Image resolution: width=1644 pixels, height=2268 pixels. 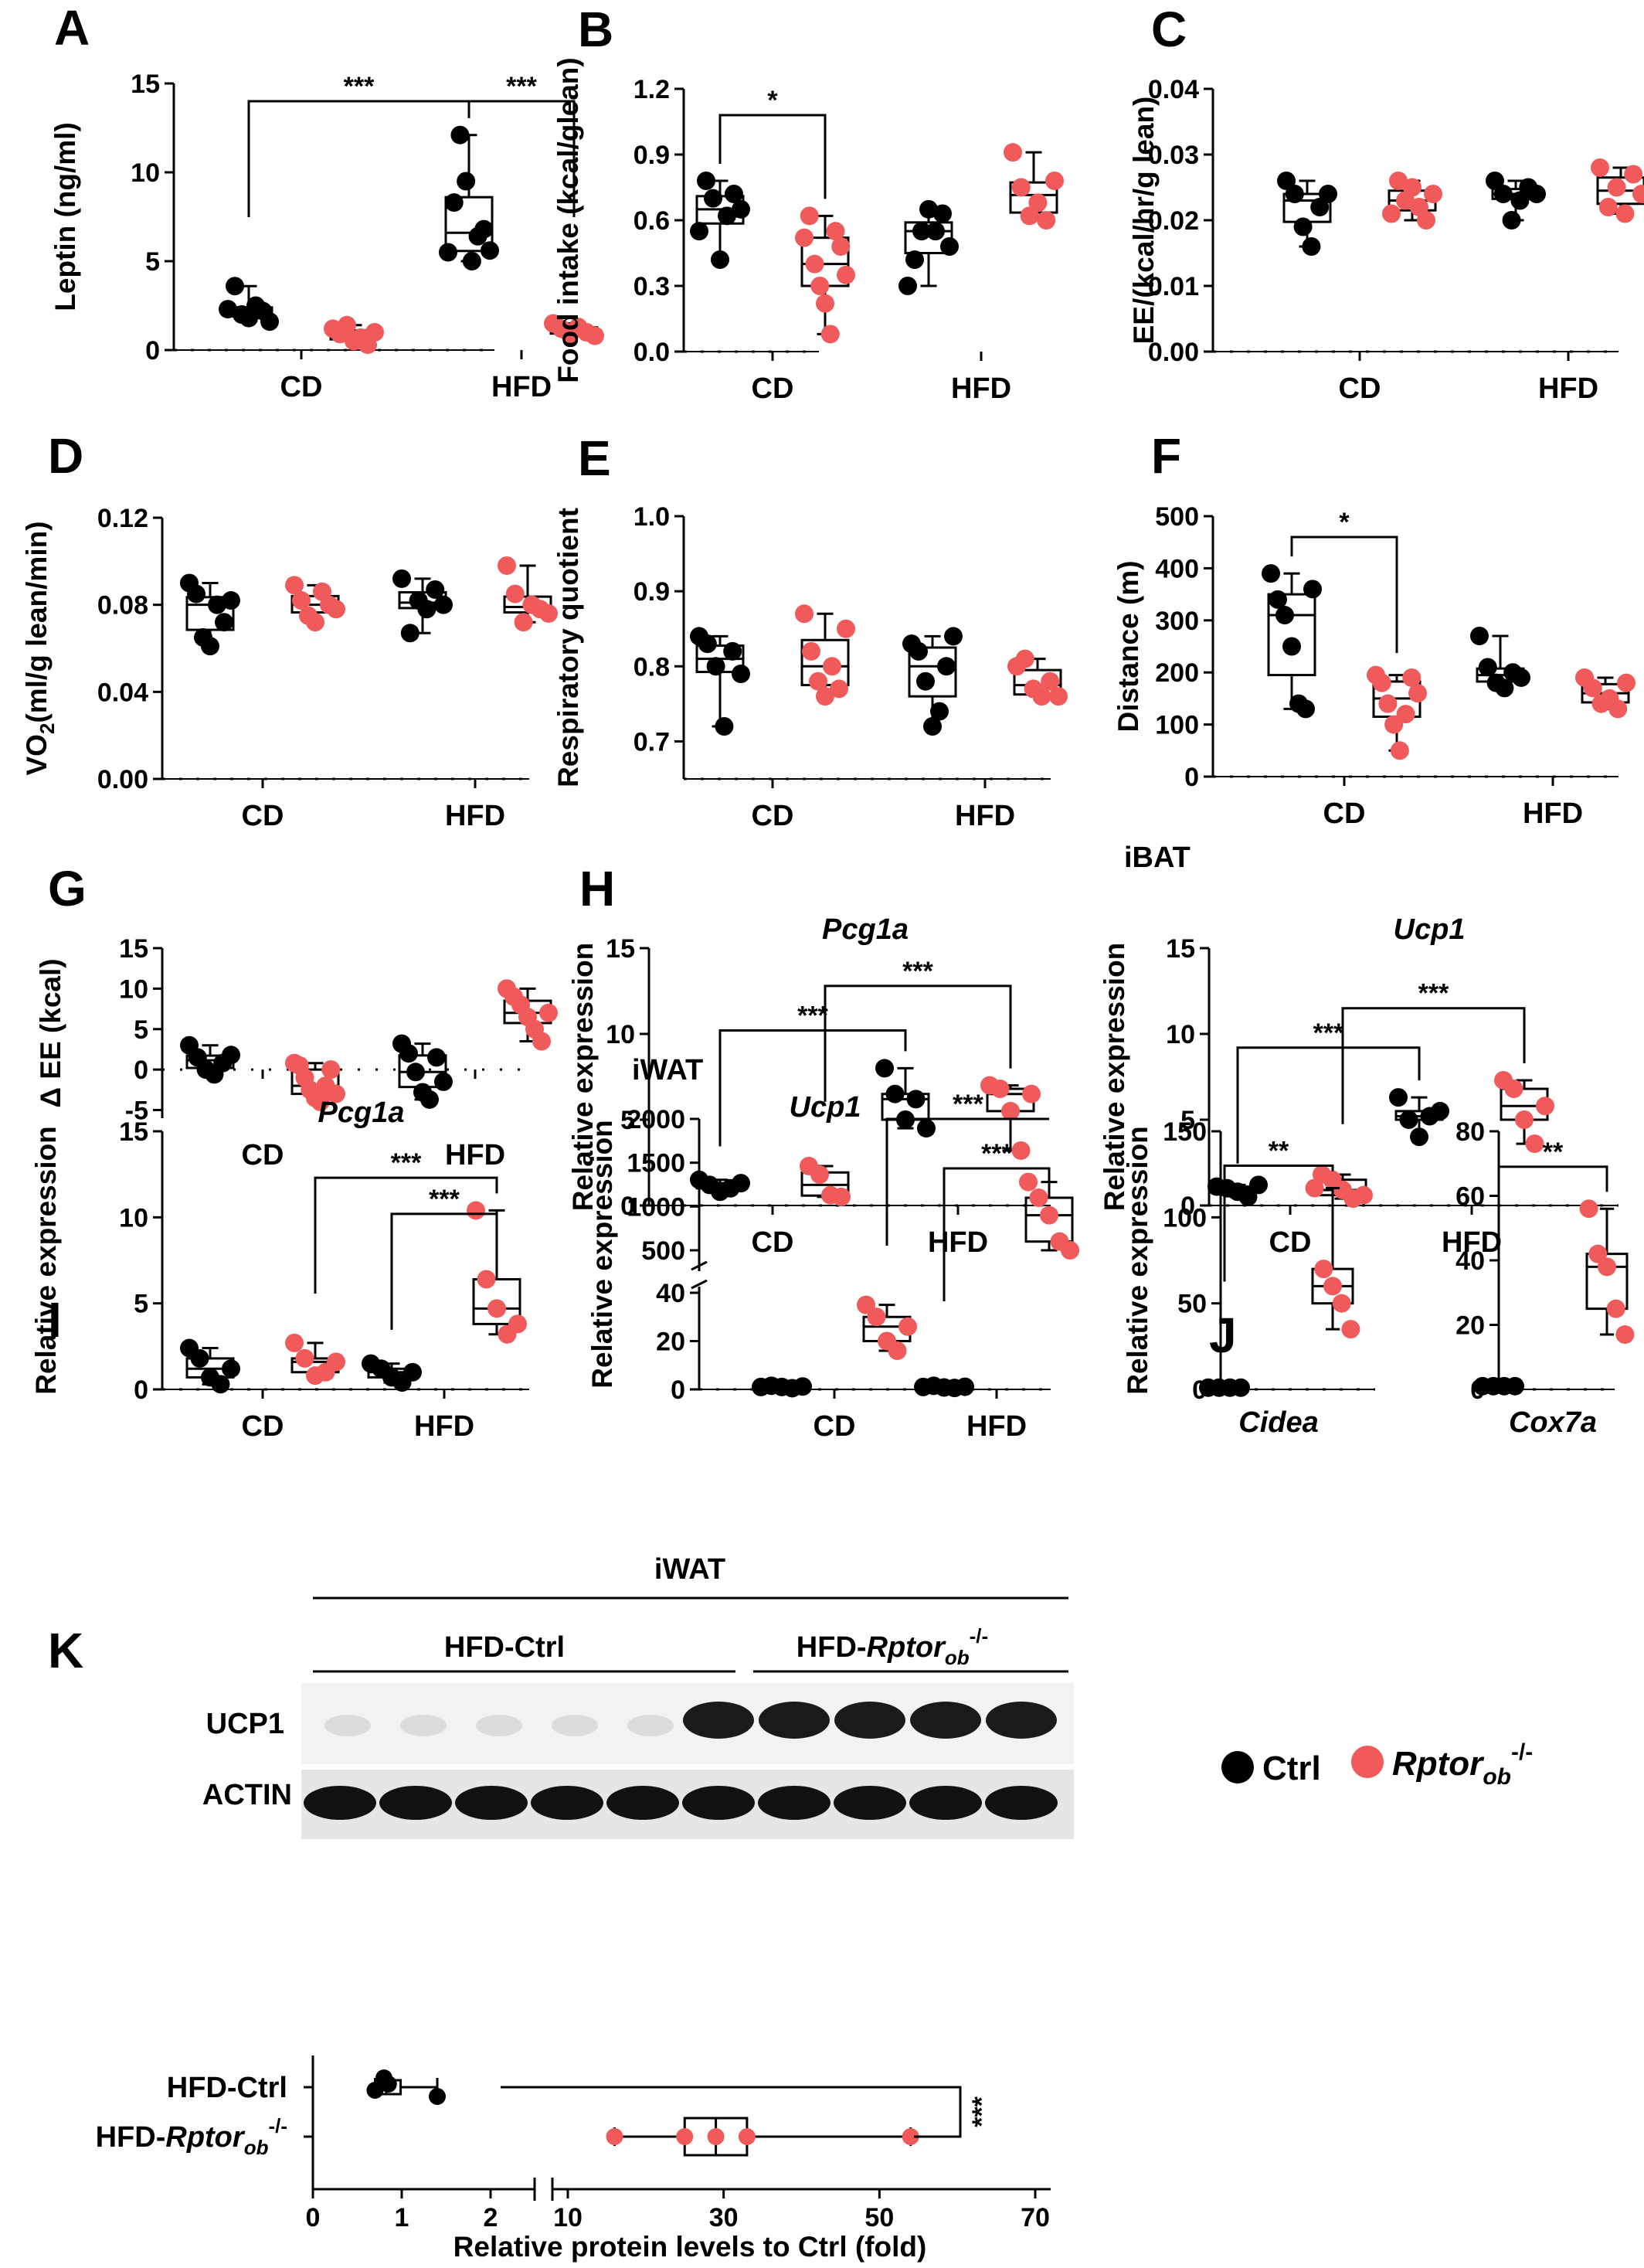 What do you see at coordinates (832, 1647) in the screenshot?
I see `group-ko-prefix: HFD-` at bounding box center [832, 1647].